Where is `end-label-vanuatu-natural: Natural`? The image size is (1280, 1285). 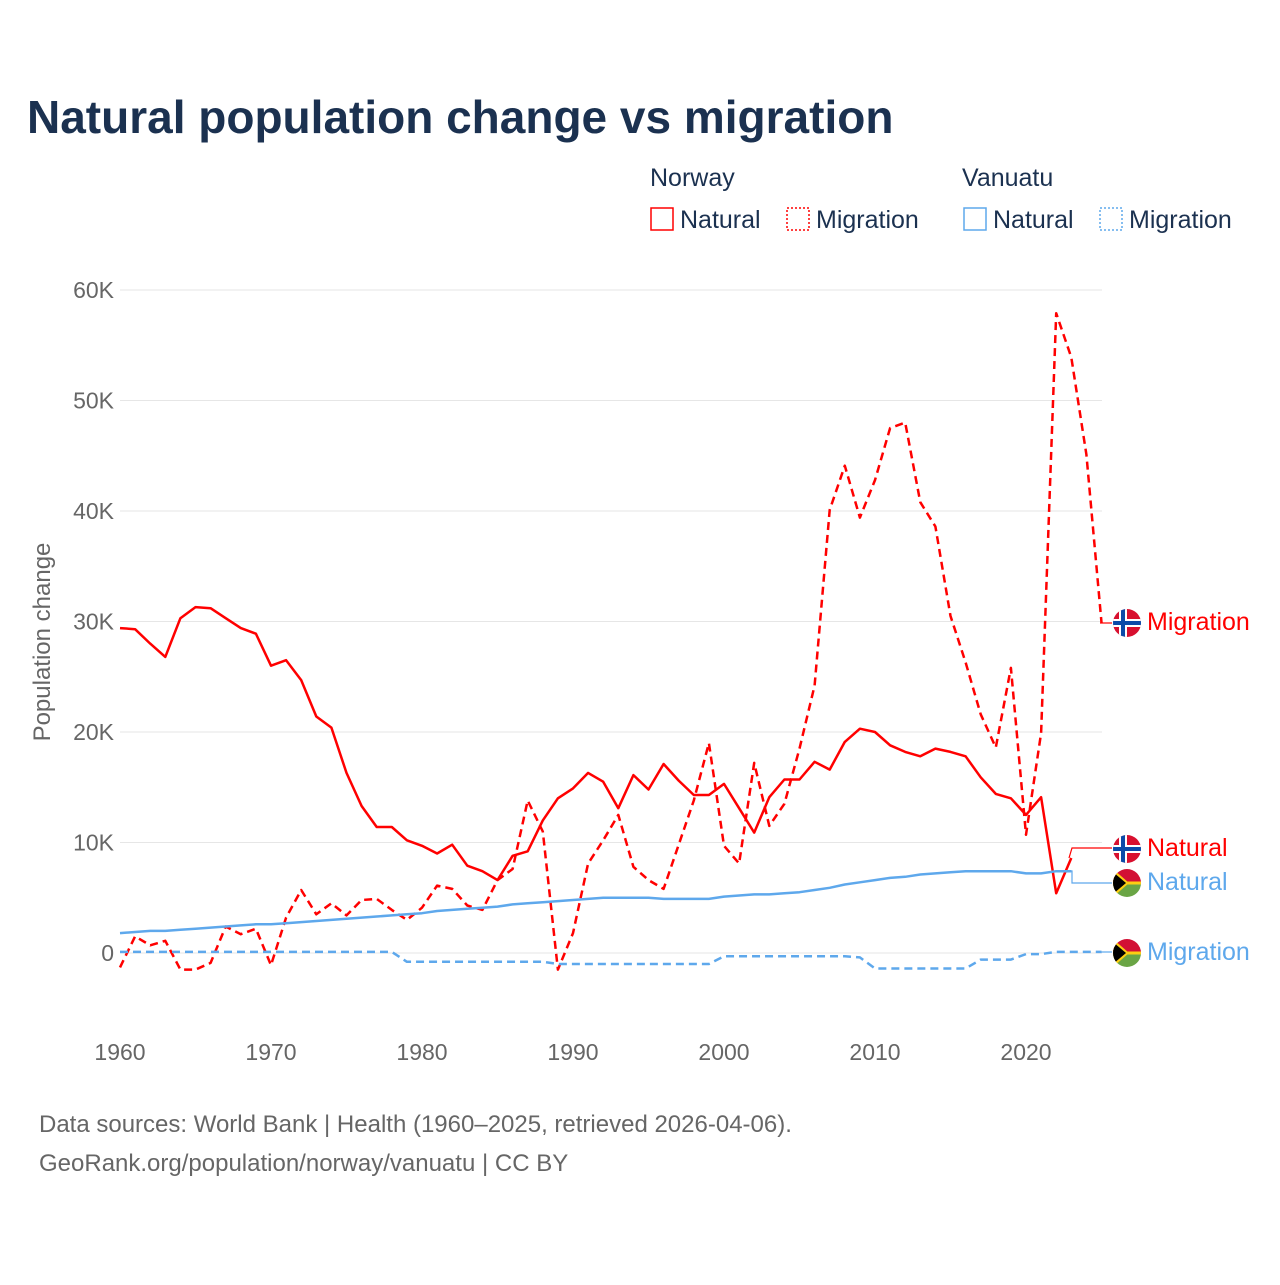 end-label-vanuatu-natural: Natural is located at coordinates (1187, 882).